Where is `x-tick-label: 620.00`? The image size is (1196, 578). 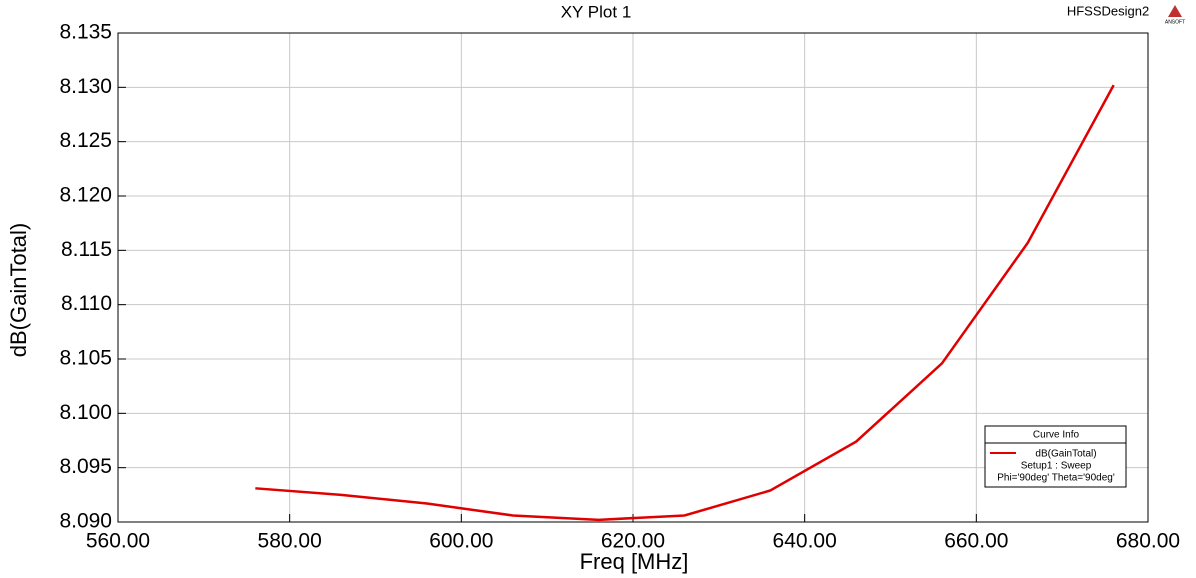
x-tick-label: 620.00 is located at coordinates (633, 541).